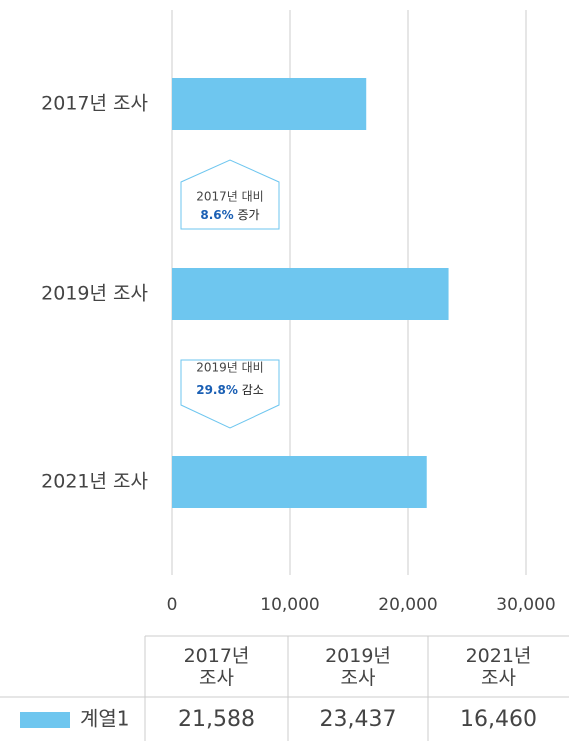  What do you see at coordinates (94, 294) in the screenshot?
I see `y-tick-label: 2019년 조사` at bounding box center [94, 294].